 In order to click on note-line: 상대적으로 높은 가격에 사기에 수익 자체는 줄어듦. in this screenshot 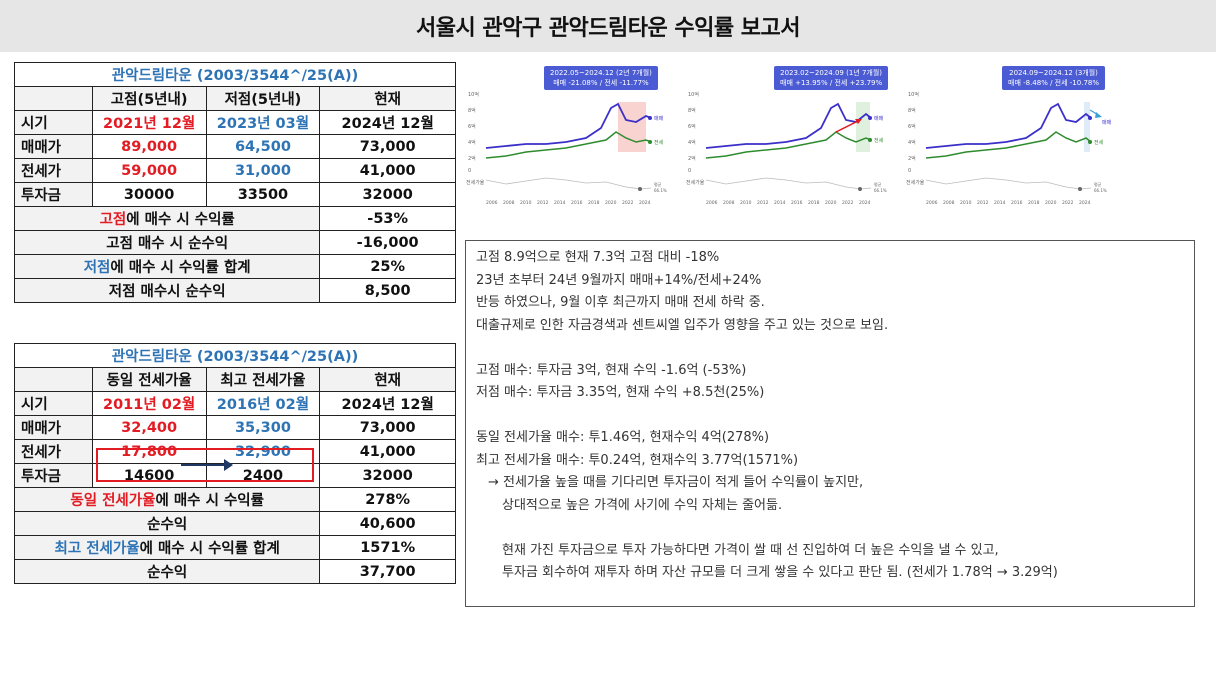, I will do `click(642, 505)`.